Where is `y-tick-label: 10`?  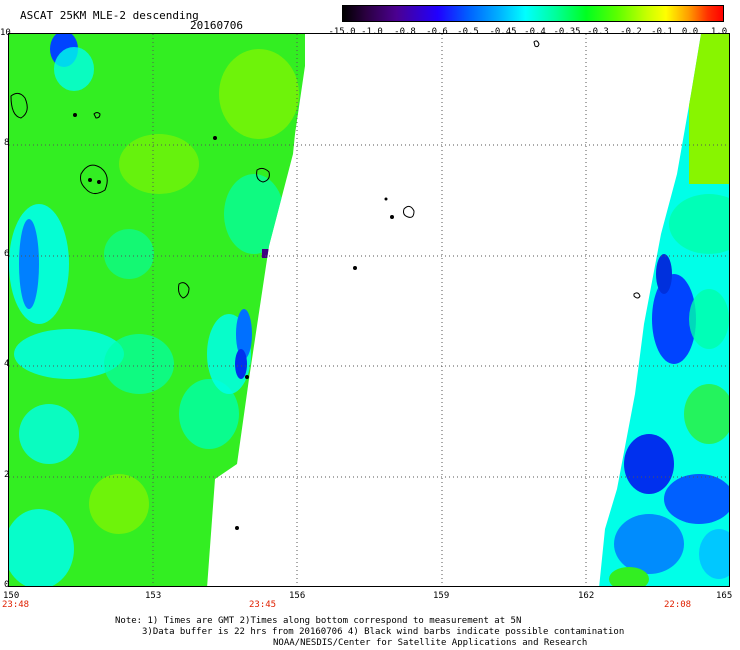
y-tick-label: 10 is located at coordinates (5, 33).